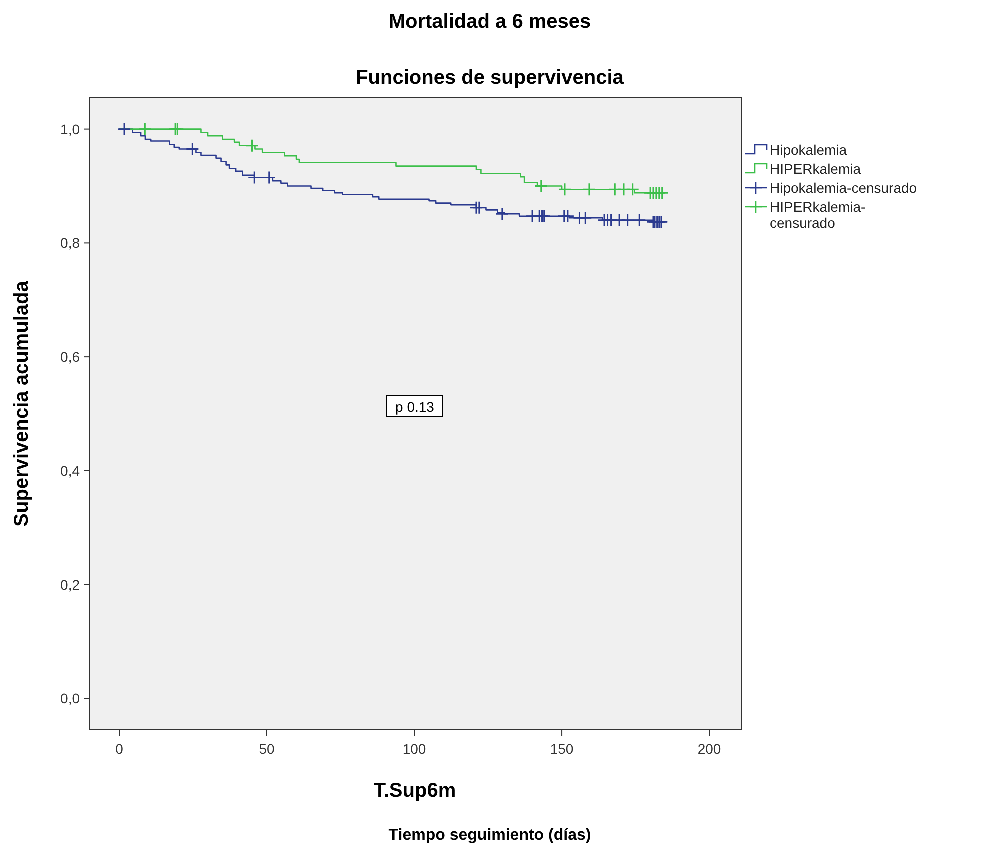 Image resolution: width=985 pixels, height=847 pixels. What do you see at coordinates (70, 584) in the screenshot?
I see `y-tick-label: 0,2` at bounding box center [70, 584].